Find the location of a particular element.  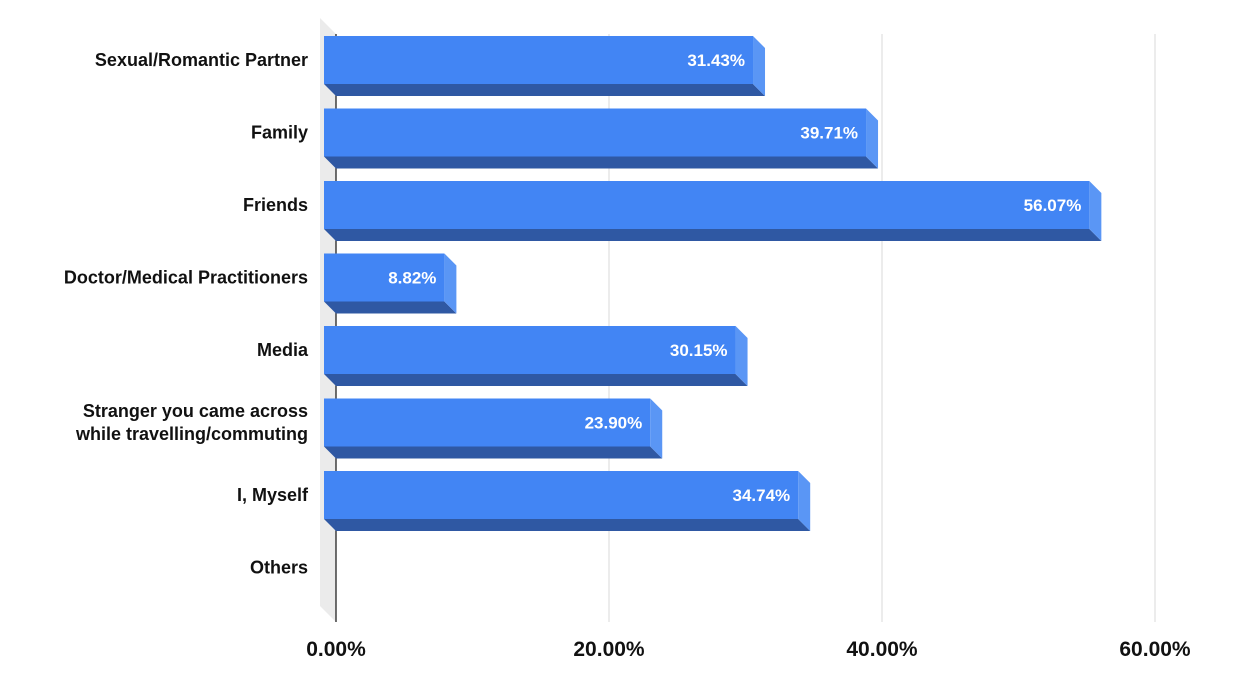

category-label-line: Friends is located at coordinates (275, 205).